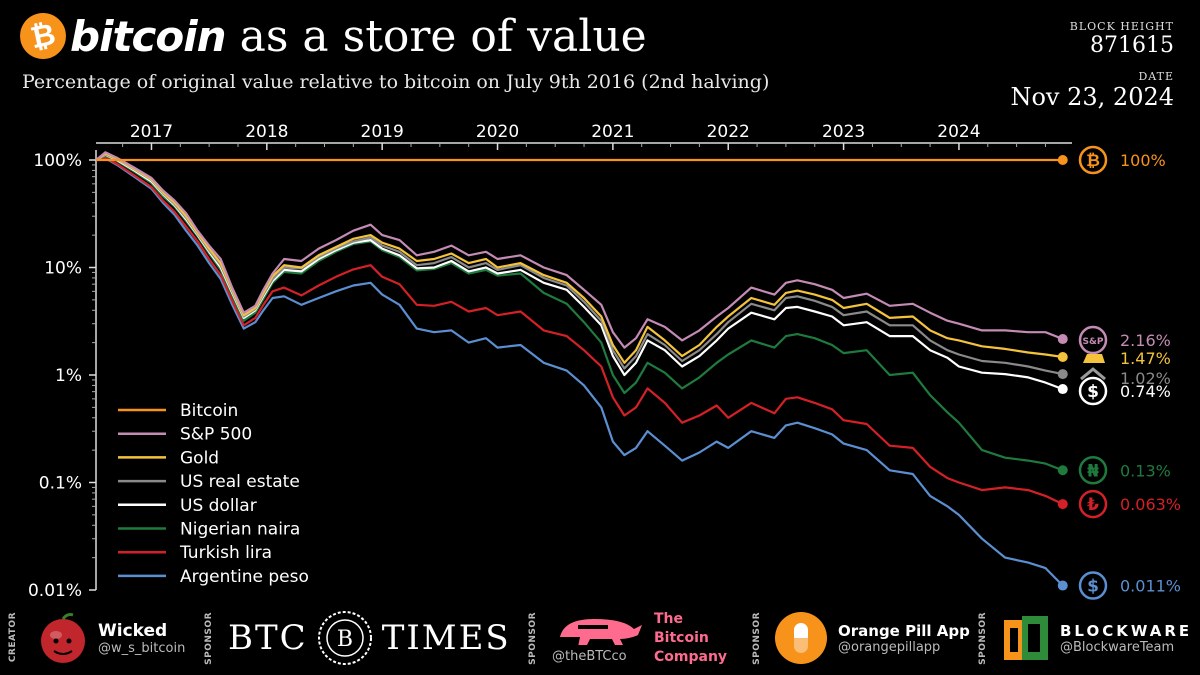  Describe the element at coordinates (151, 132) in the screenshot. I see `x-tick-label: 2017` at that location.